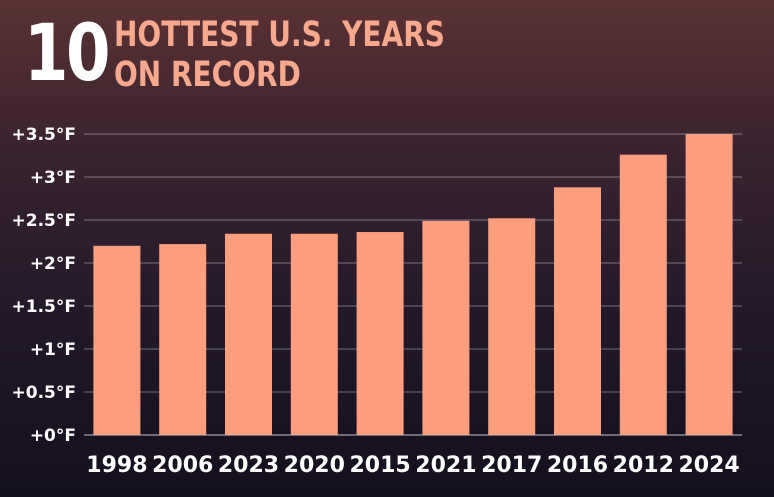  Describe the element at coordinates (577, 311) in the screenshot. I see `bar-2016` at that location.